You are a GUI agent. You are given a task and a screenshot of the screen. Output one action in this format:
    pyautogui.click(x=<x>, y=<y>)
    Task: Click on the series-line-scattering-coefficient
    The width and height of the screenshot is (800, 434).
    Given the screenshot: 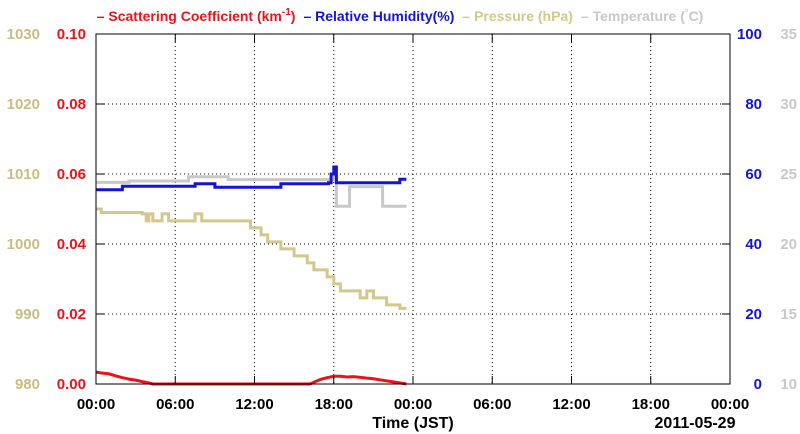 What is the action you would take?
    pyautogui.click(x=251, y=378)
    